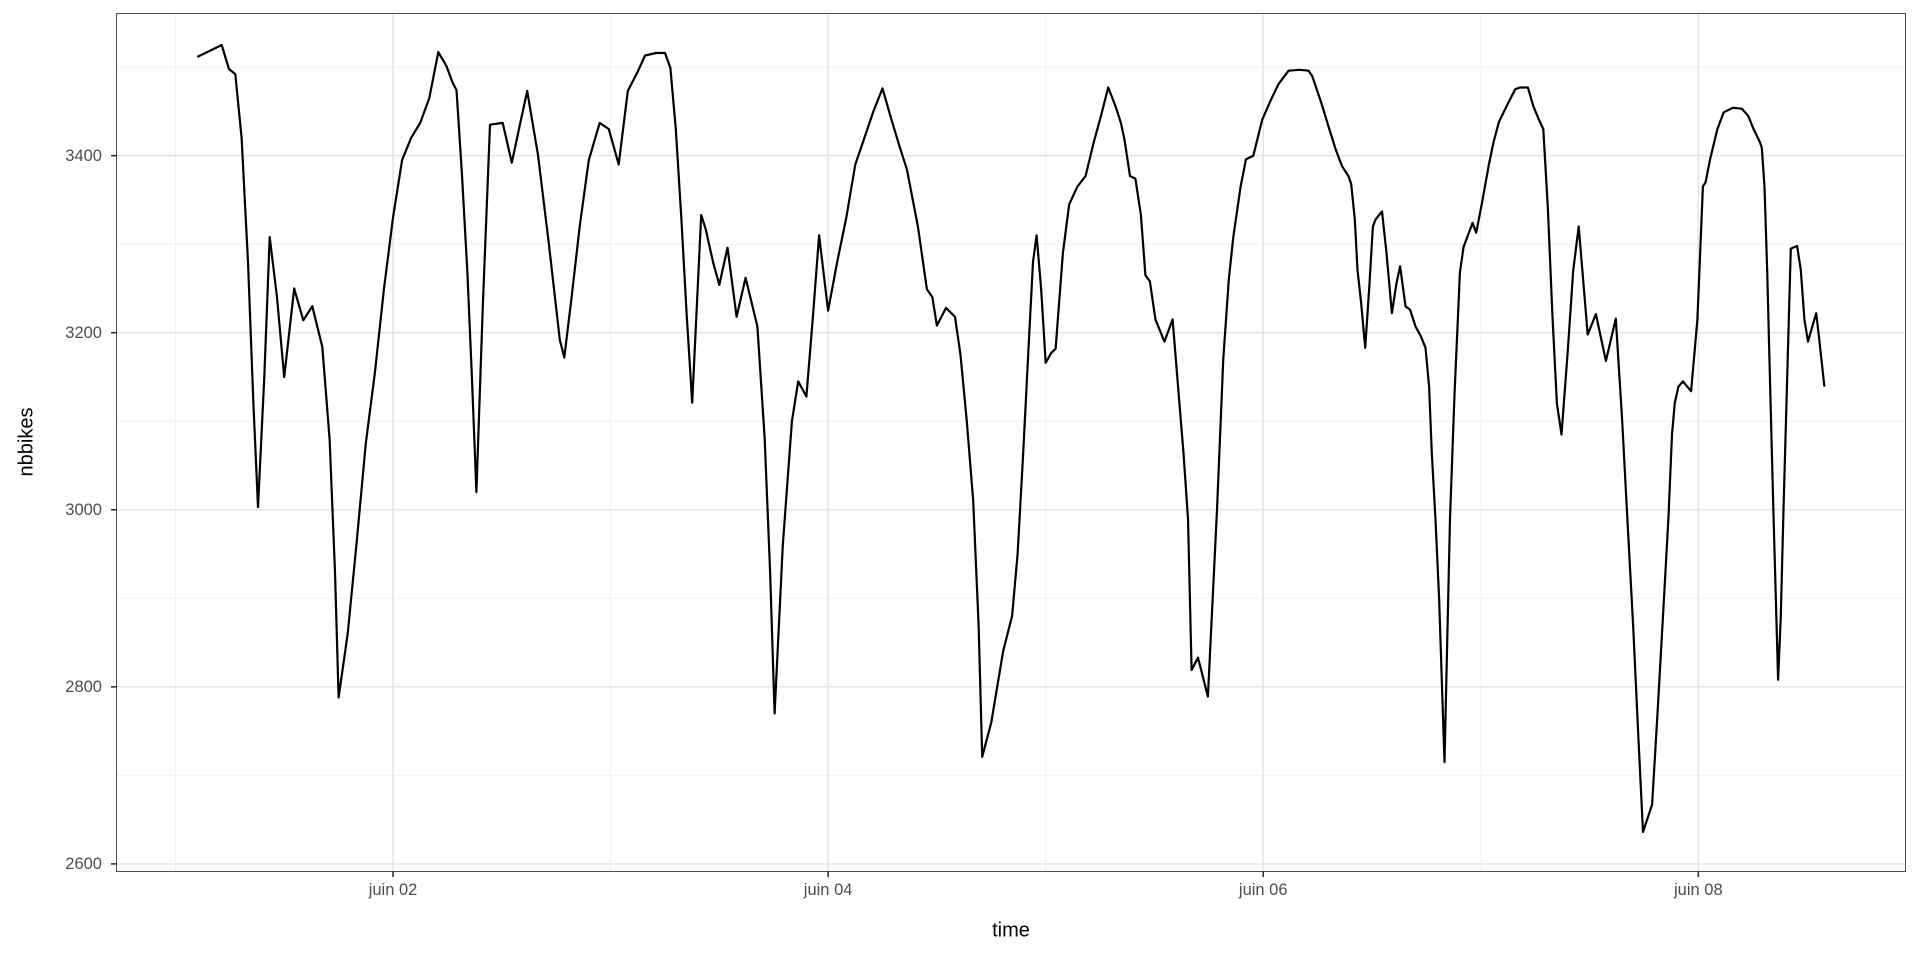  I want to click on x-tick-label: juin 06, so click(1263, 890).